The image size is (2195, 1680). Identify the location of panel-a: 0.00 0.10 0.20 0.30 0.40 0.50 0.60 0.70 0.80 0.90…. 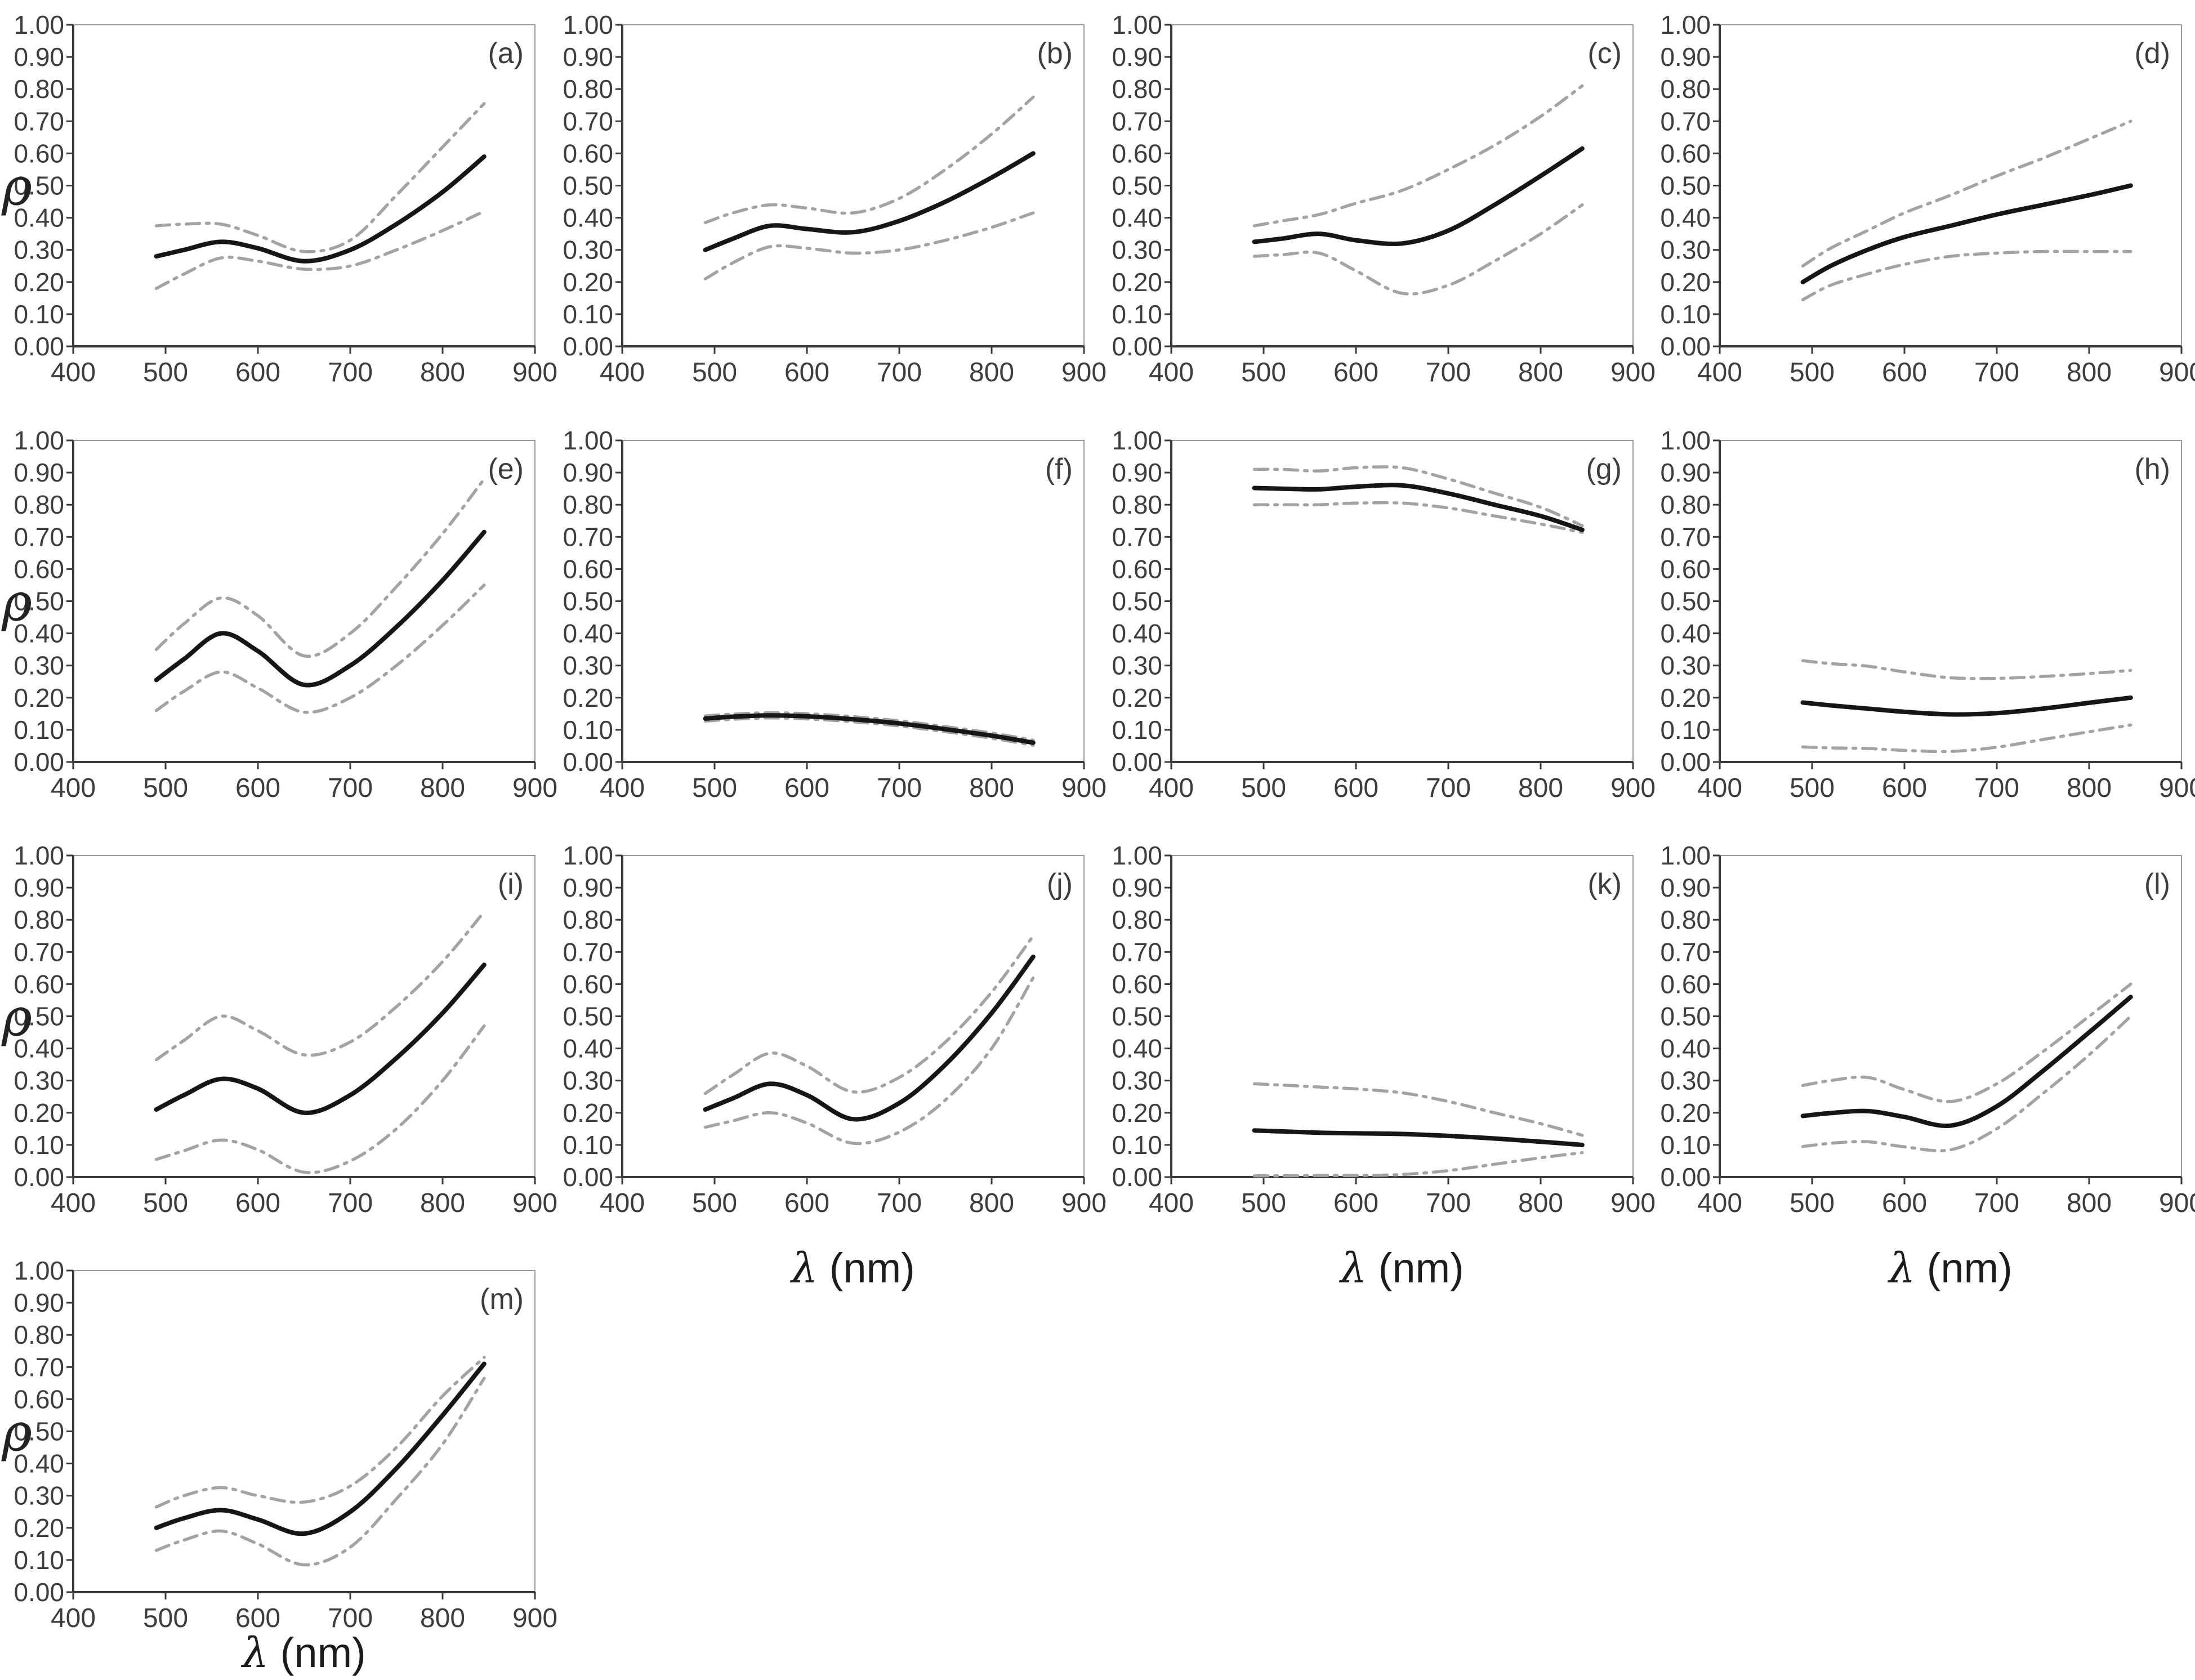
(278, 210).